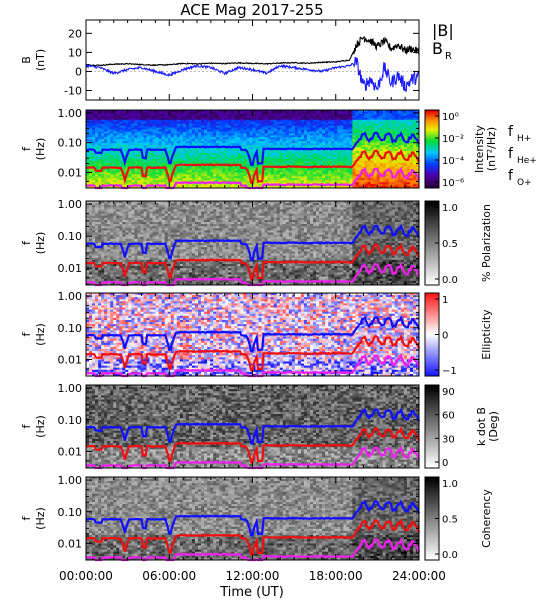 The image size is (550, 600). What do you see at coordinates (481, 426) in the screenshot?
I see `colorbar-label: k dot B` at bounding box center [481, 426].